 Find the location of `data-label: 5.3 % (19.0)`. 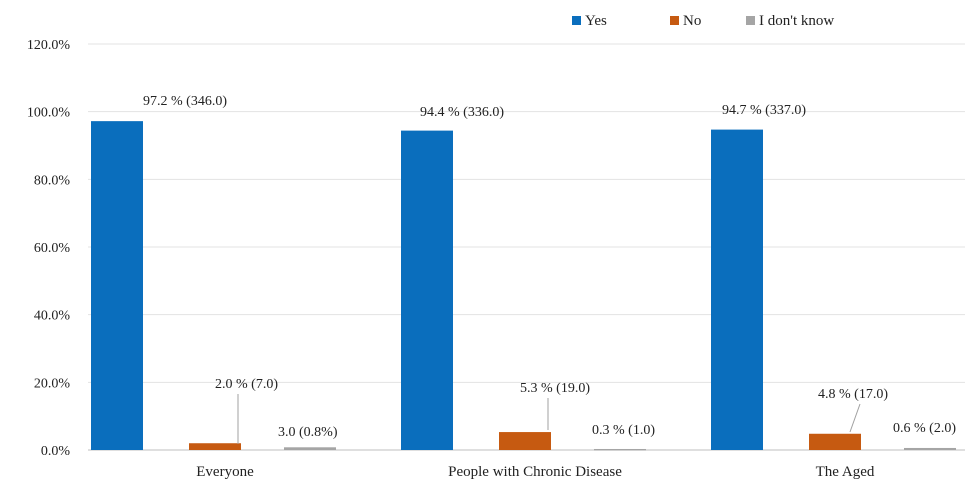

data-label: 5.3 % (19.0) is located at coordinates (555, 388).